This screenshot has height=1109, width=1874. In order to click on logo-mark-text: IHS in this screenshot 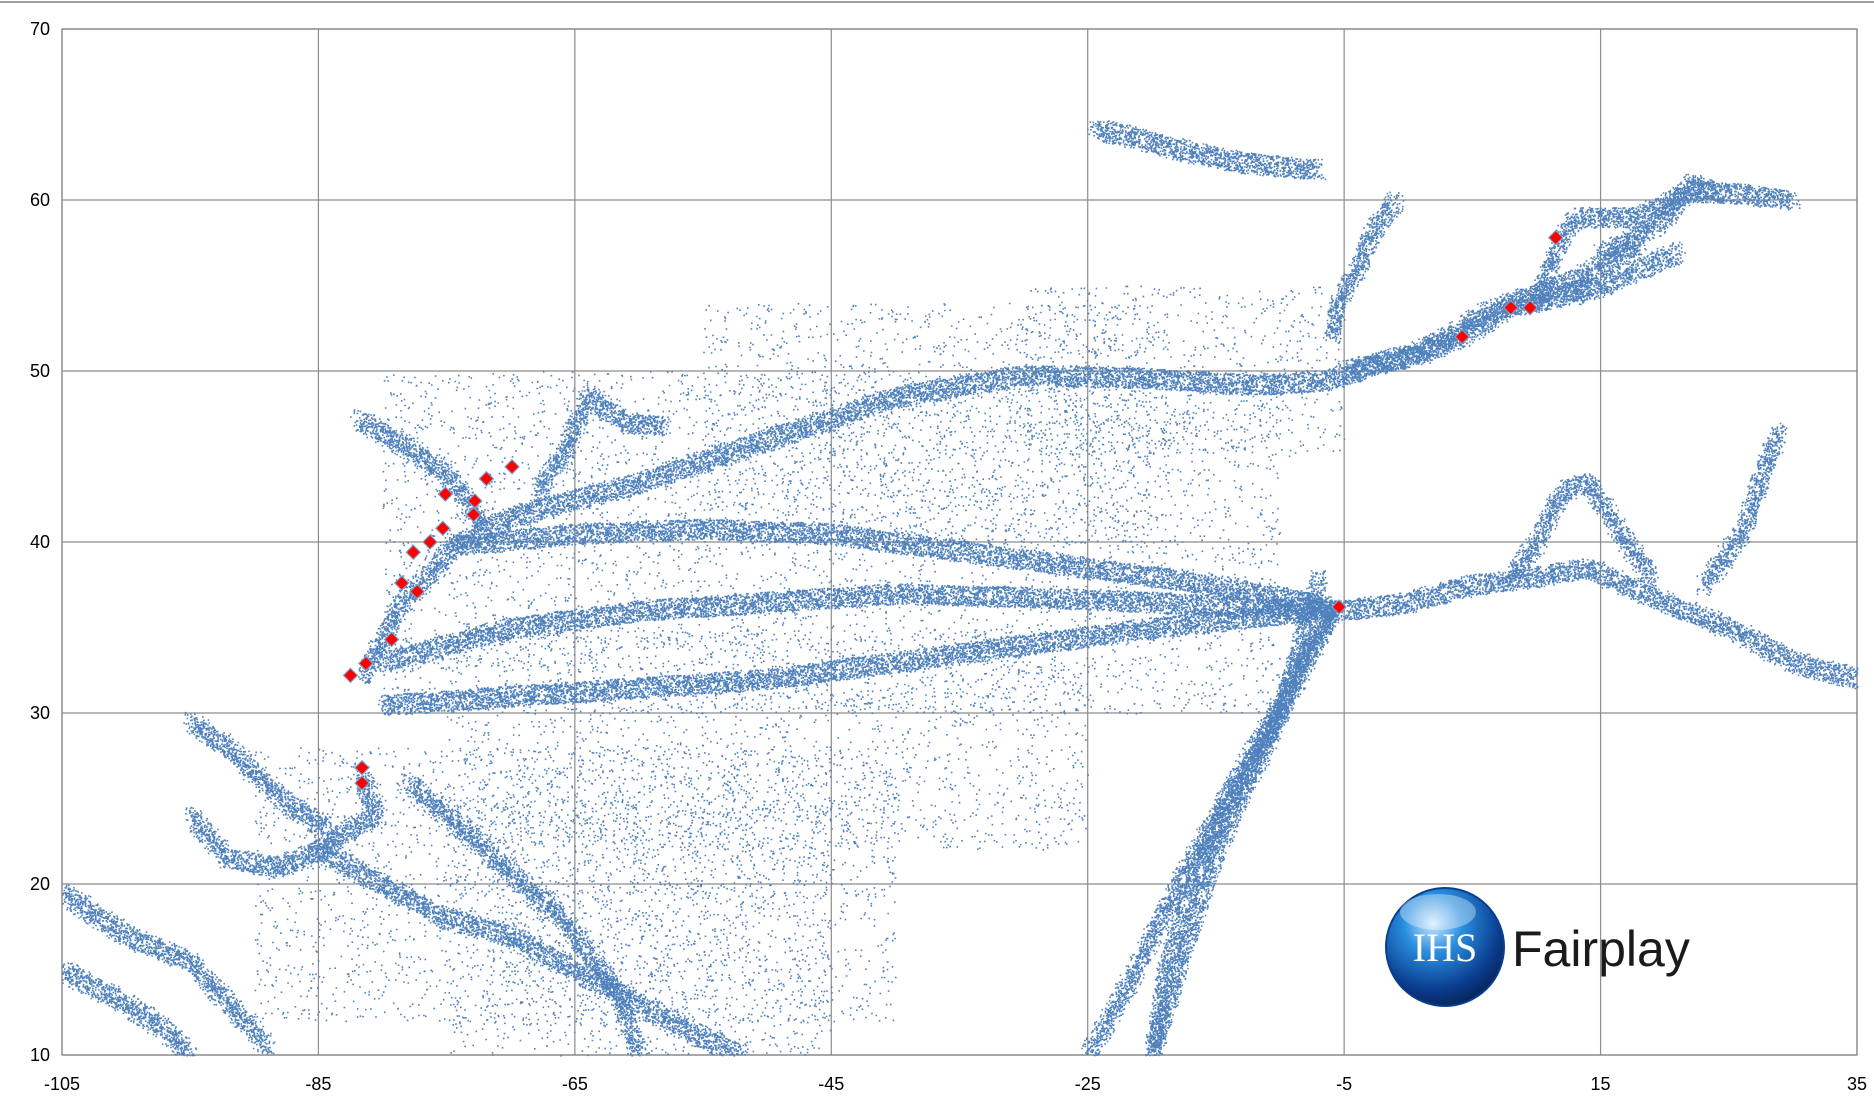, I will do `click(1445, 947)`.